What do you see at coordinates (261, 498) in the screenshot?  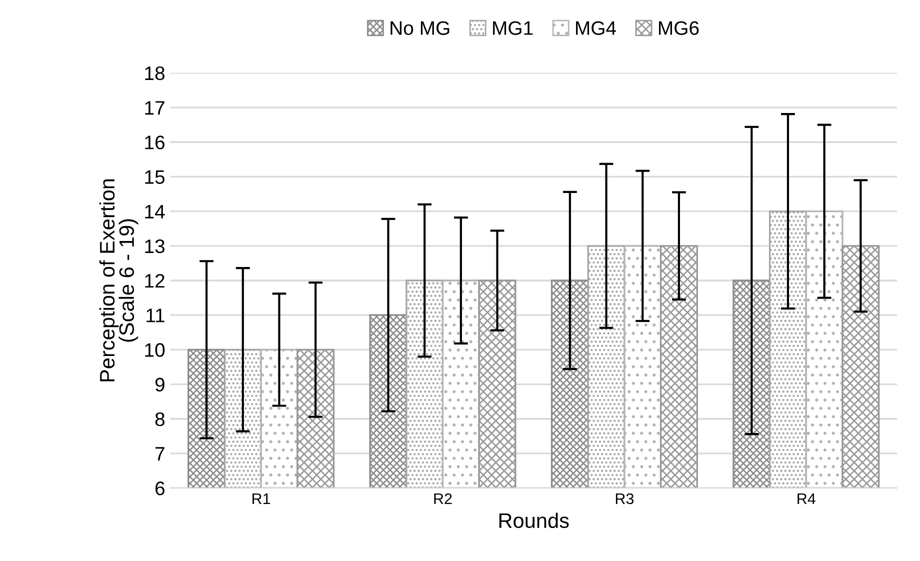 I see `x-tick-label: R1` at bounding box center [261, 498].